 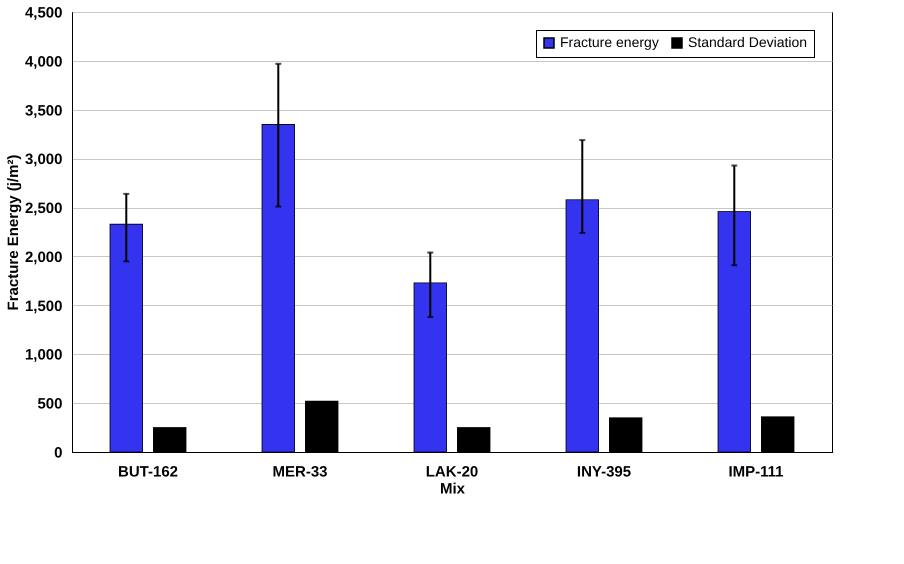 What do you see at coordinates (300, 472) in the screenshot?
I see `x-tick-label: MER-33` at bounding box center [300, 472].